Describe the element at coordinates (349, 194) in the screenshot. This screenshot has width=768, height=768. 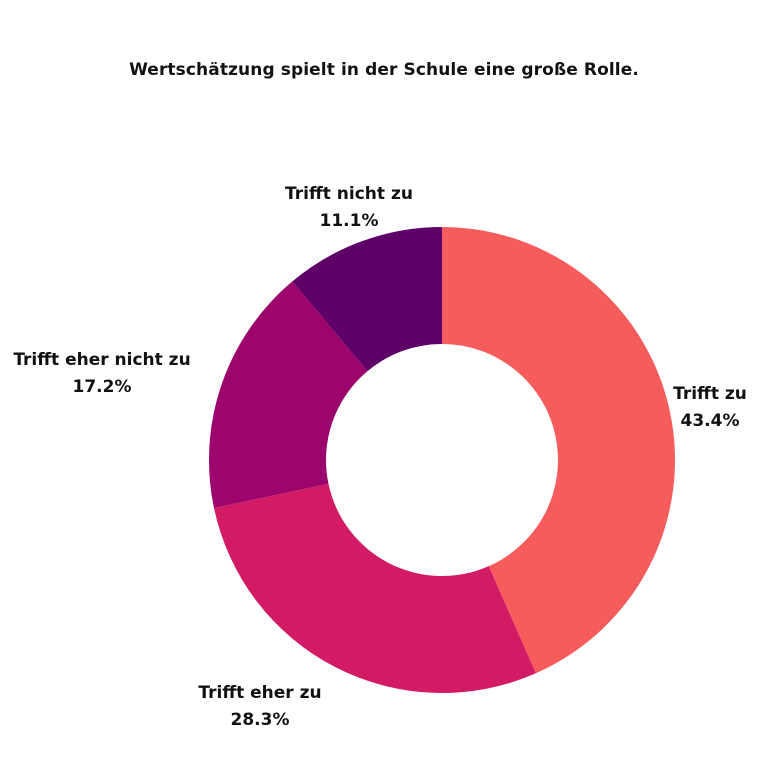
I see `slice-label: Trifft nicht zu` at that location.